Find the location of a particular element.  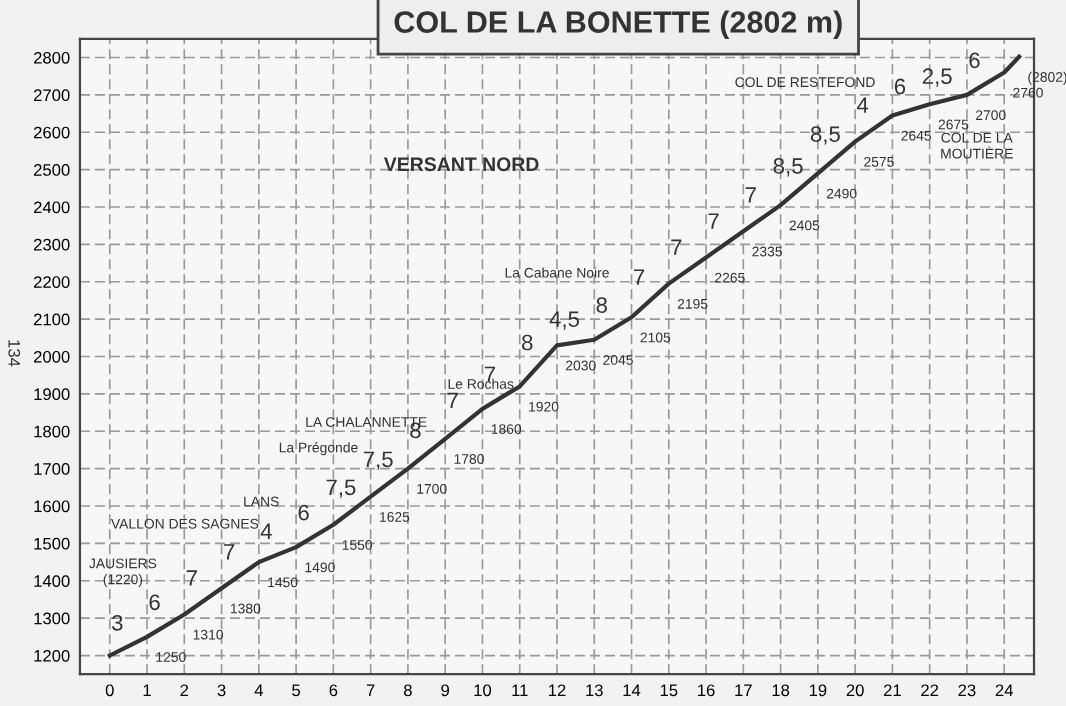

x-tick-label: 23 is located at coordinates (967, 690).